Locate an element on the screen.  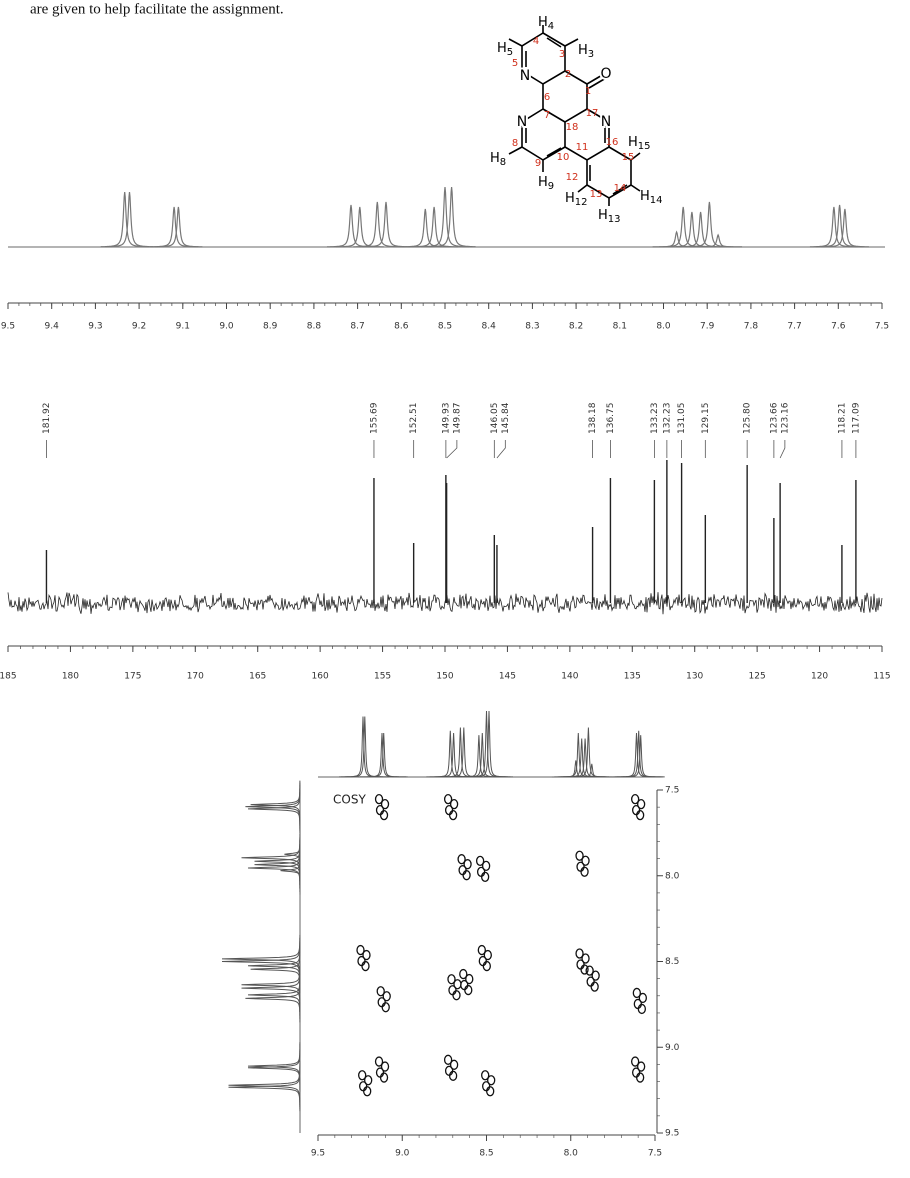
hydrogen-label: H8 is located at coordinates (498, 160).